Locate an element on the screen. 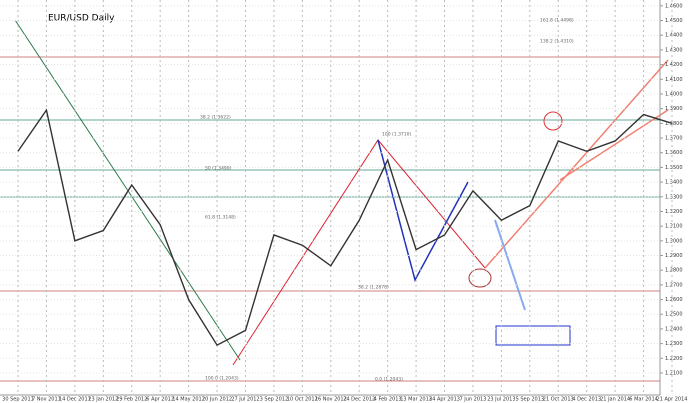 The height and width of the screenshot is (403, 688). x-tick-label: 7 Jun 2013 is located at coordinates (473, 400).